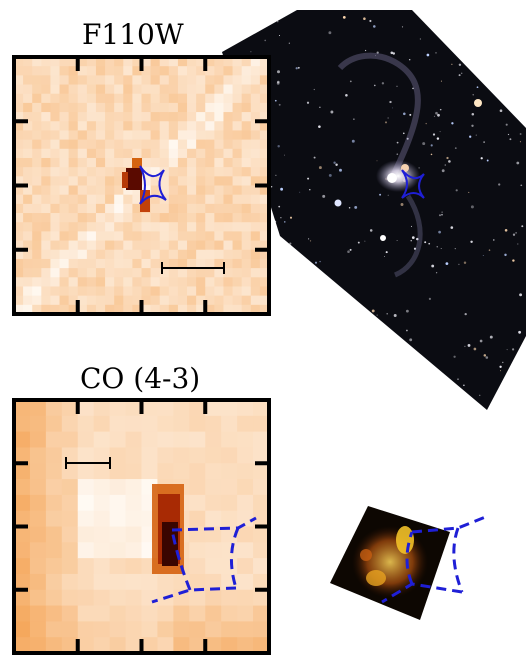 The image size is (526, 657). Describe the element at coordinates (140, 378) in the screenshot. I see `bottom-panel-title: CO (4-3)` at that location.